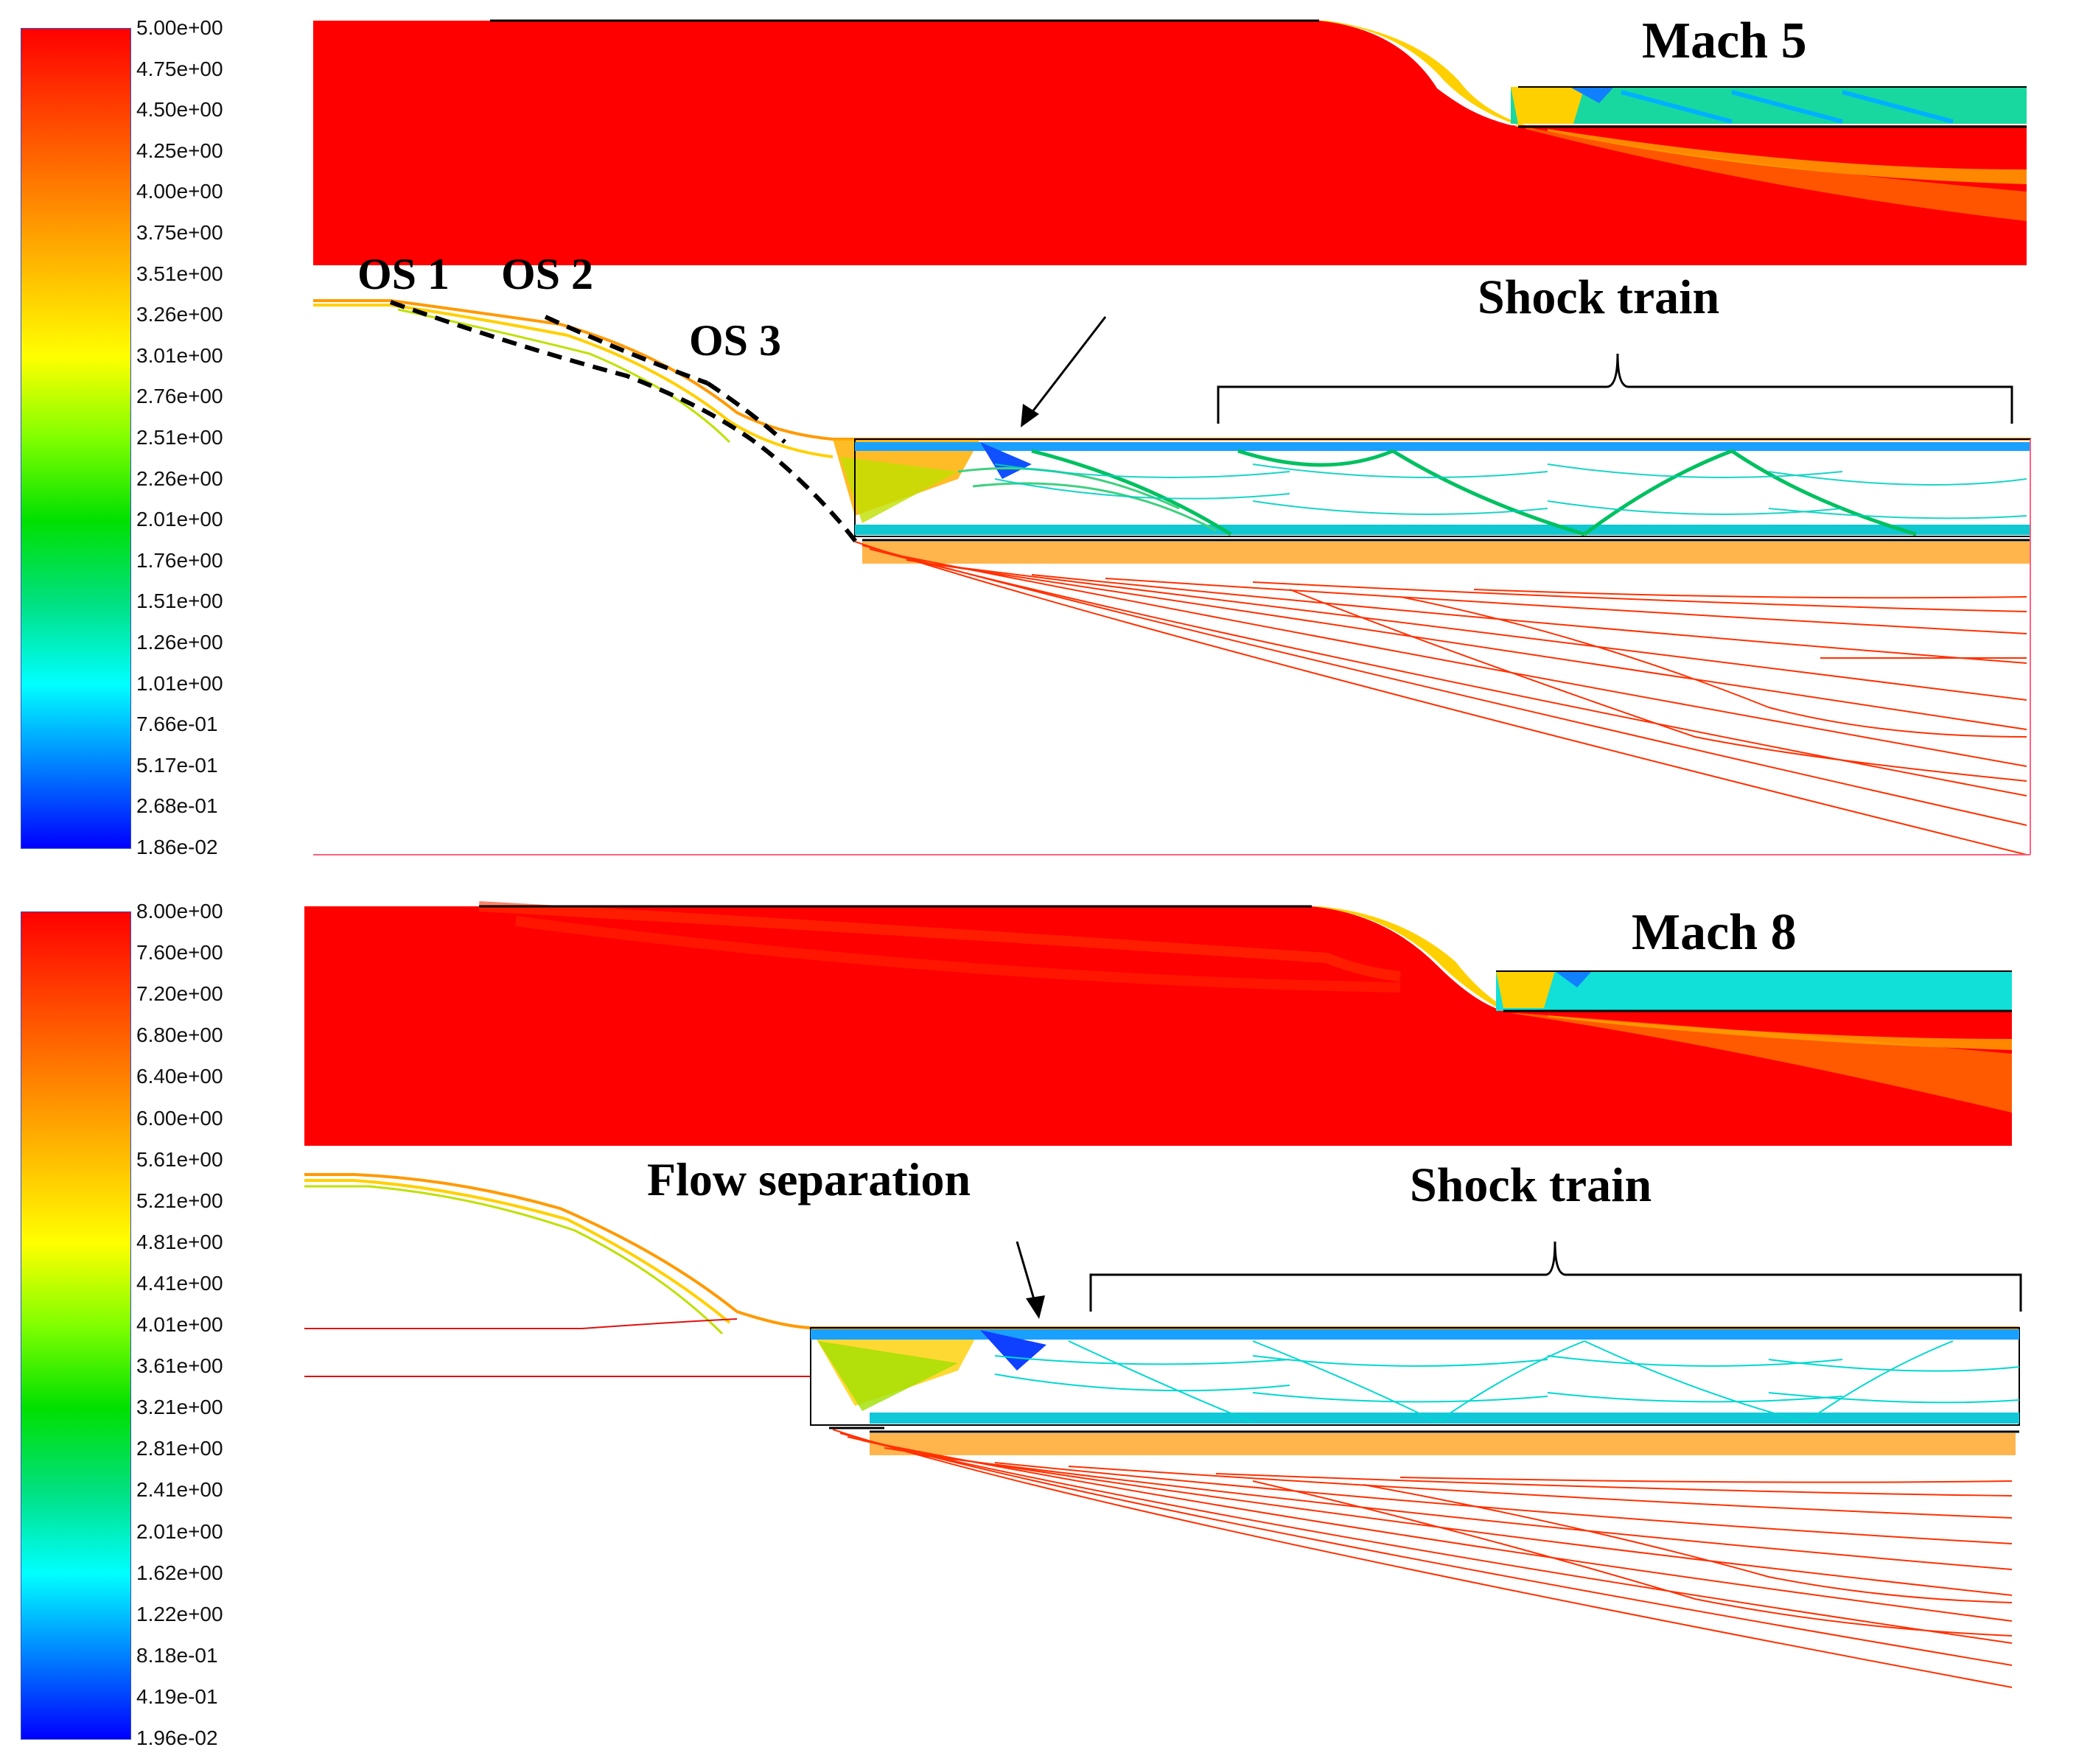 Image resolution: width=2076 pixels, height=1764 pixels. I want to click on colorbar-tick-label: 8.18e-01, so click(177, 1655).